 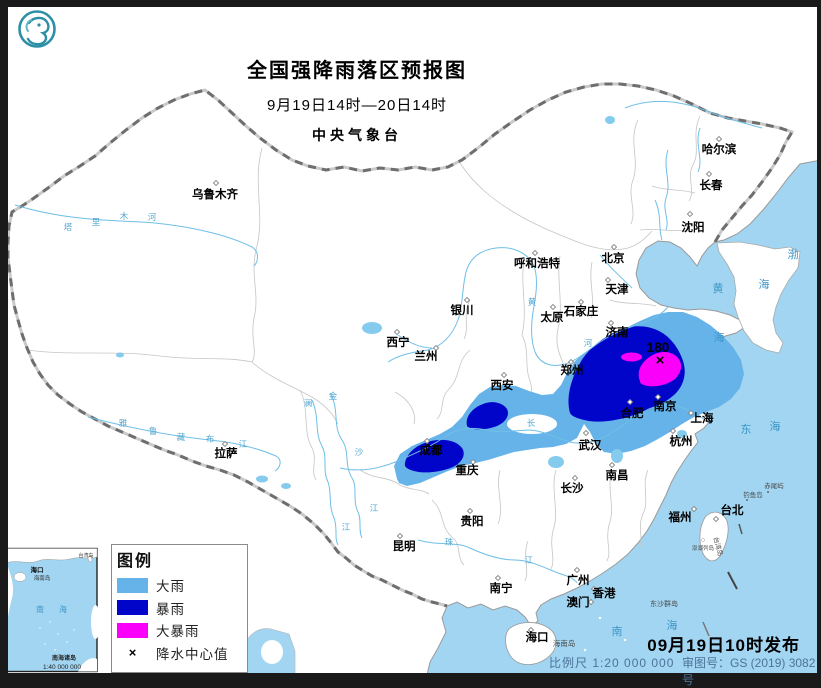 I want to click on legend-item: 大暴雨, so click(x=182, y=630).